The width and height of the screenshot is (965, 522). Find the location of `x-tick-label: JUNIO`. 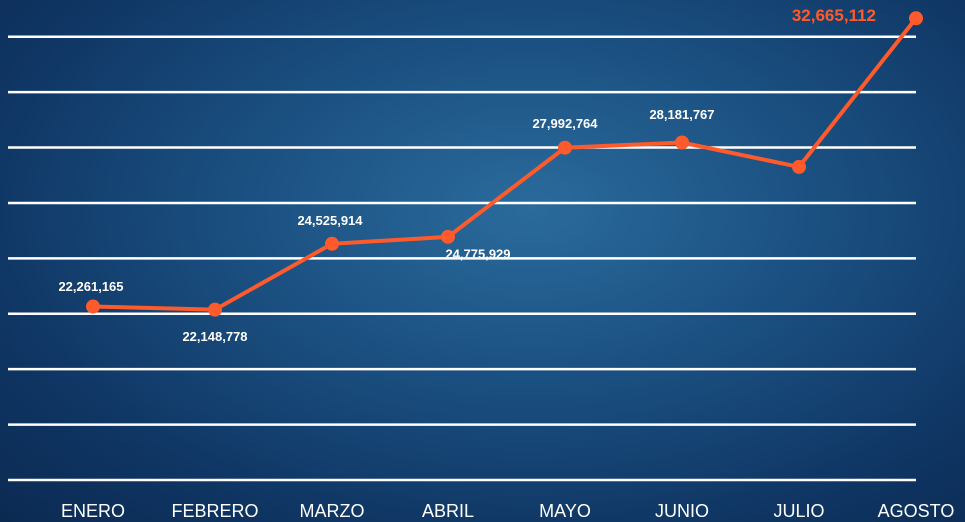

x-tick-label: JUNIO is located at coordinates (682, 511).